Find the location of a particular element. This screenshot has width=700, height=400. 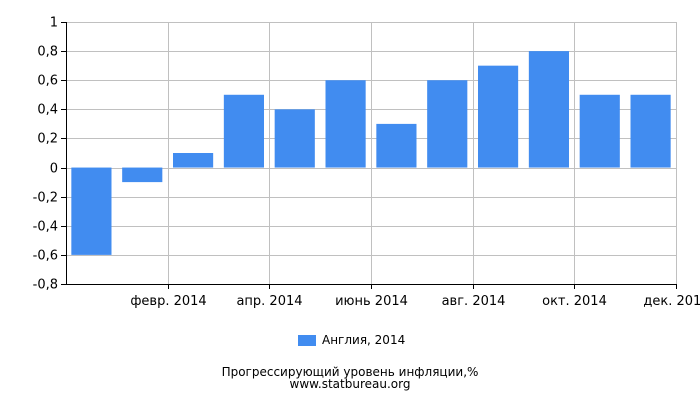

chart-caption: Прогрессирующий уровень инфляции,% is located at coordinates (350, 372).